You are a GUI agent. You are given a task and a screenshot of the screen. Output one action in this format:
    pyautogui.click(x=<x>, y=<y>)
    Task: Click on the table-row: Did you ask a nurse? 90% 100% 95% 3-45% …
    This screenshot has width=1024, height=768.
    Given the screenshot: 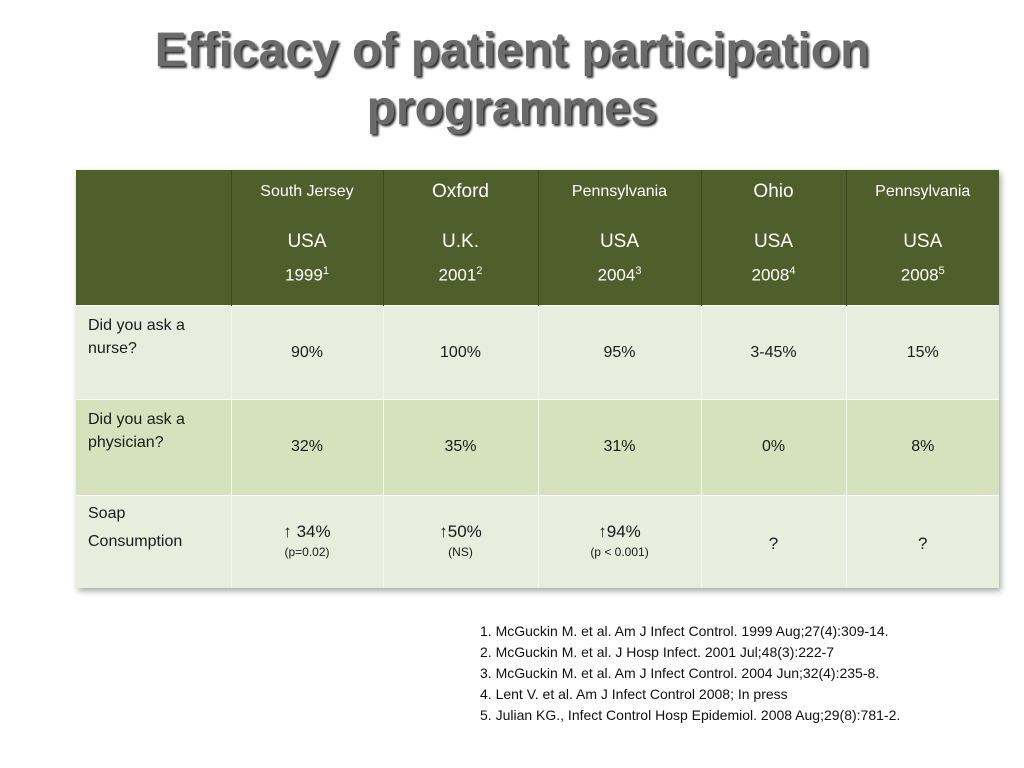 What is the action you would take?
    pyautogui.click(x=537, y=352)
    